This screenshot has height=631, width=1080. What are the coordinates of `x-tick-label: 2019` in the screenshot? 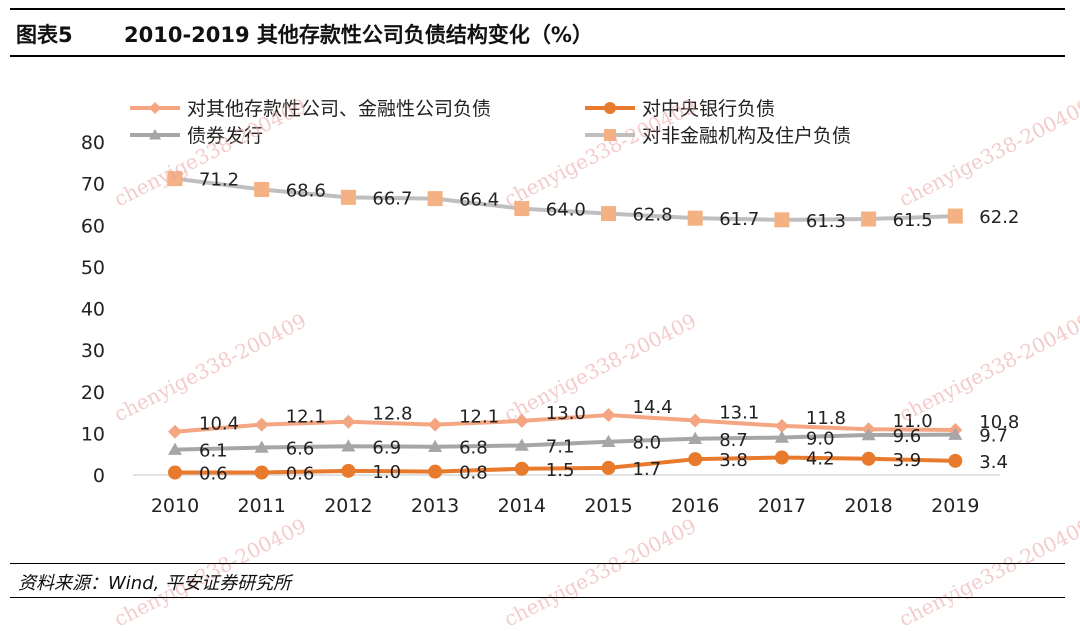 It's located at (955, 506).